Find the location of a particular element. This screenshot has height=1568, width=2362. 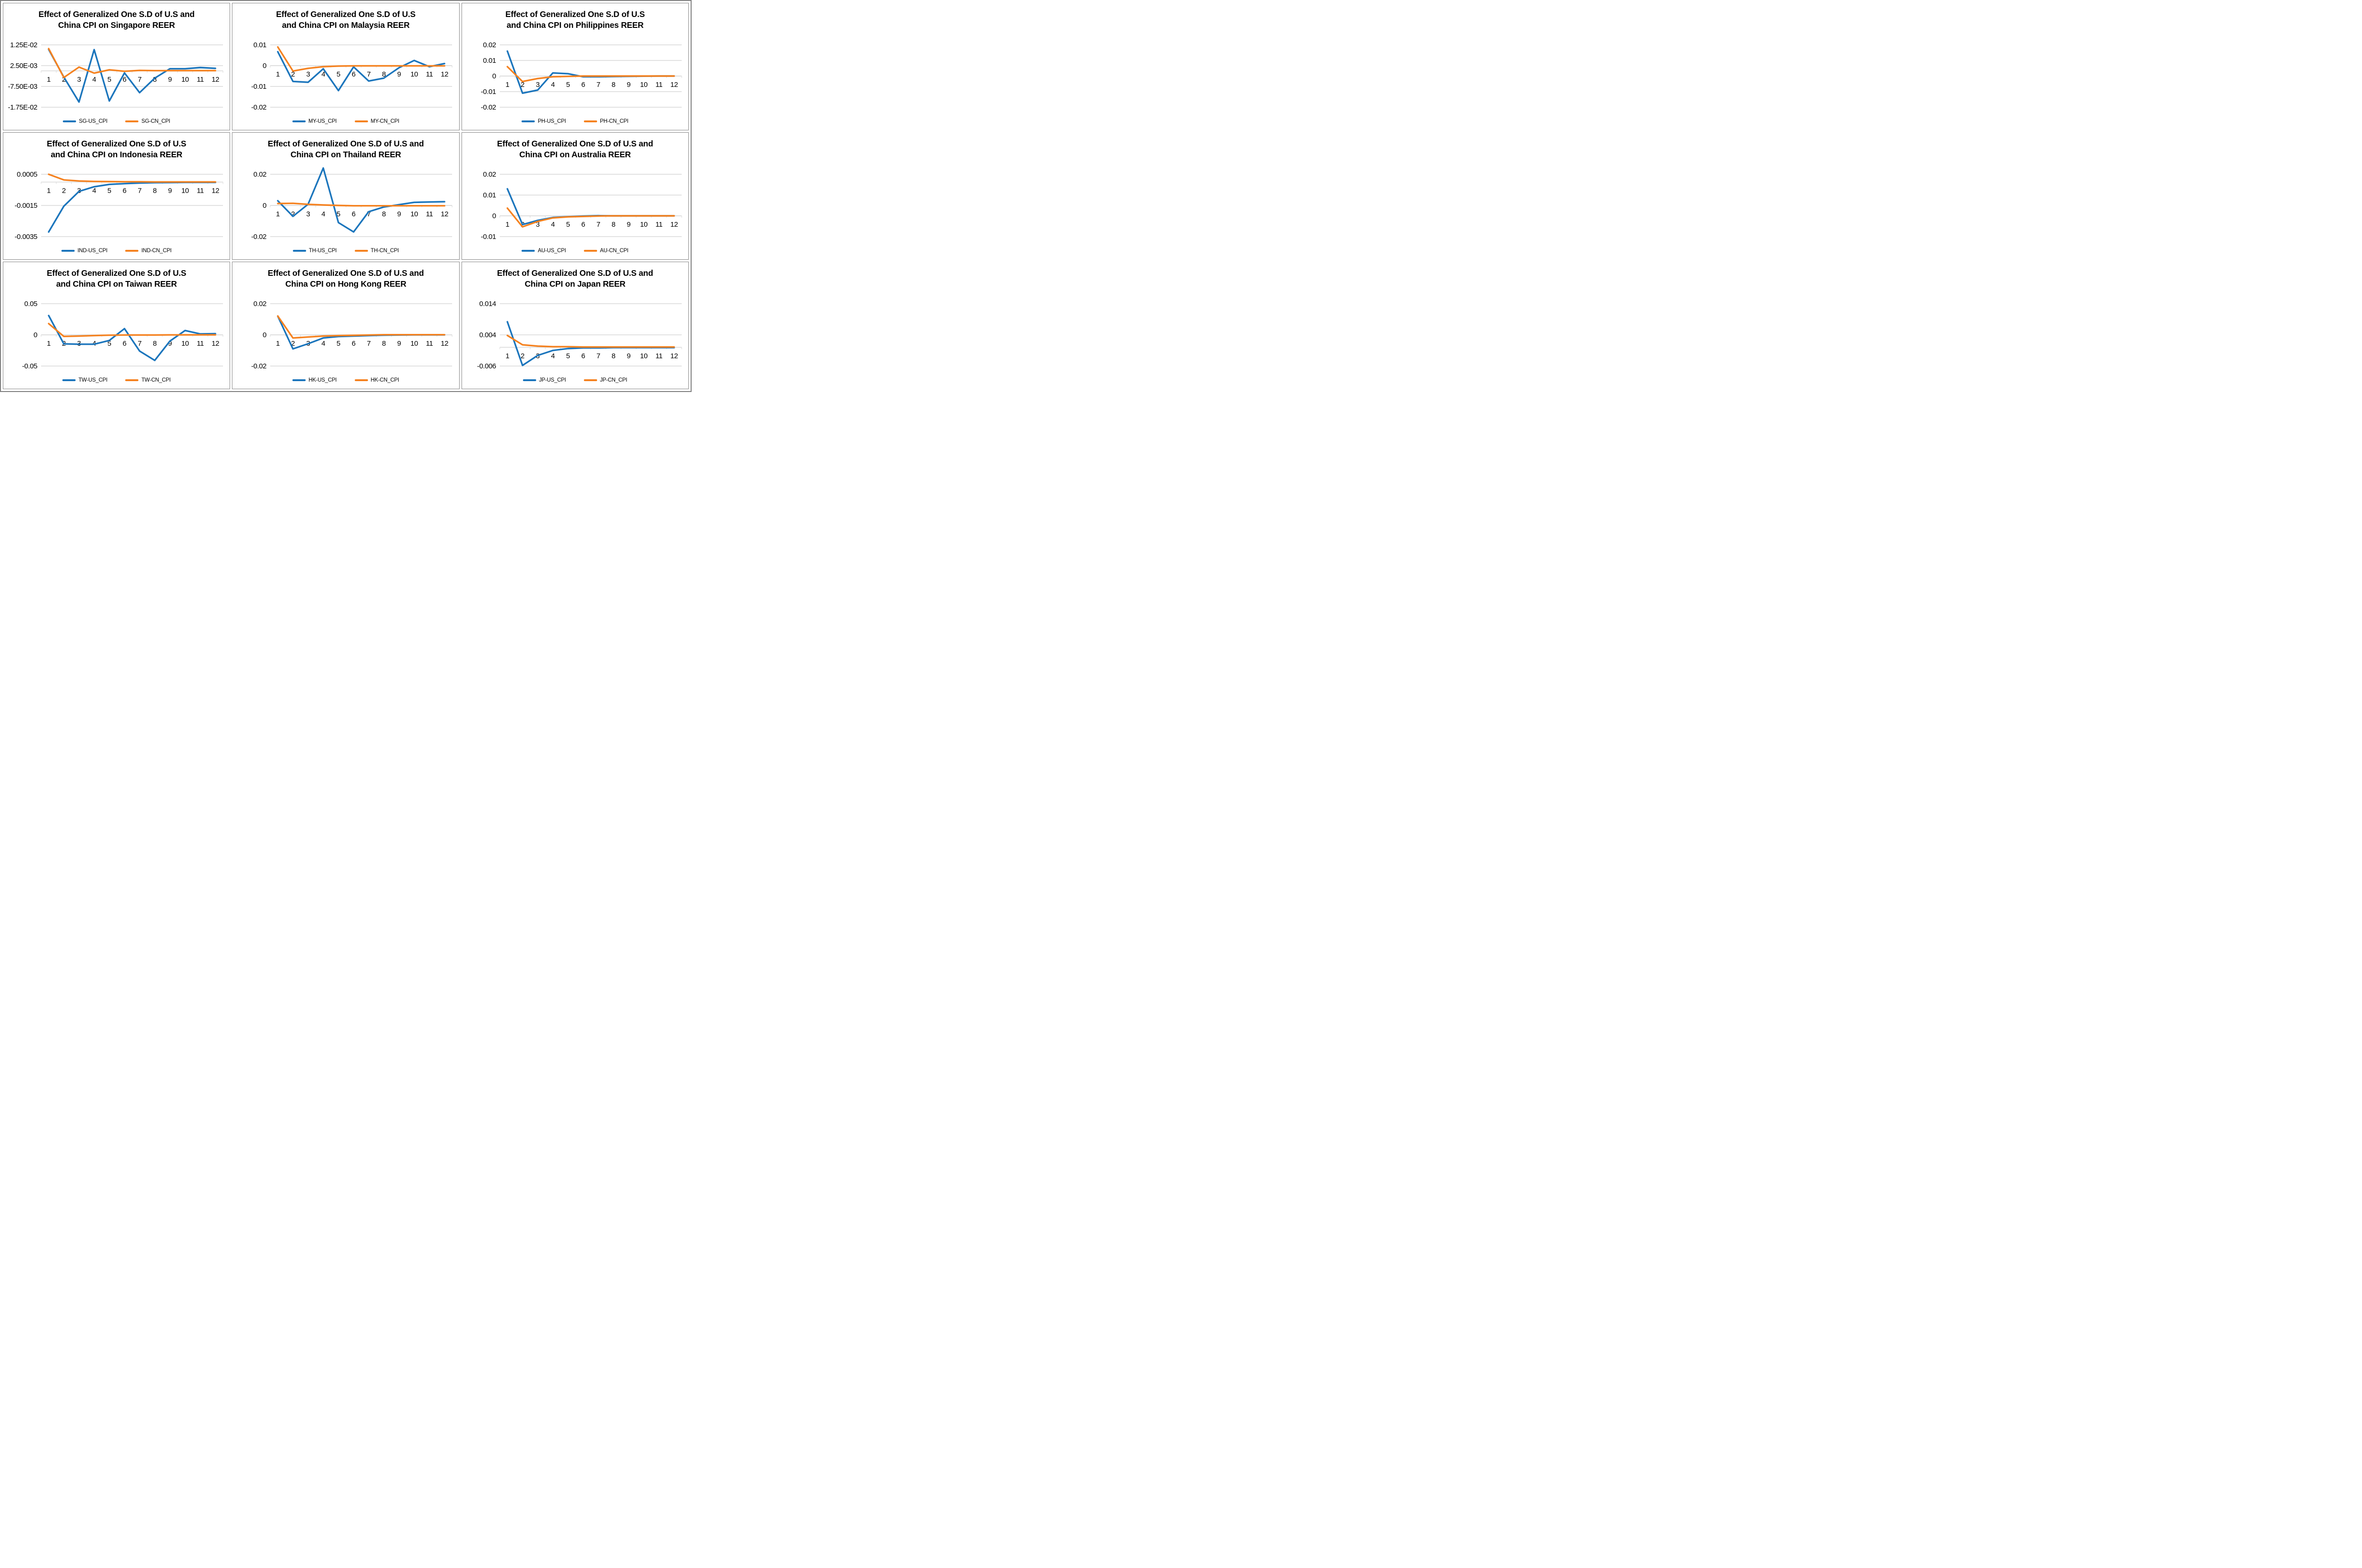

y-tick-label: 1.25E-02 is located at coordinates (23, 45).